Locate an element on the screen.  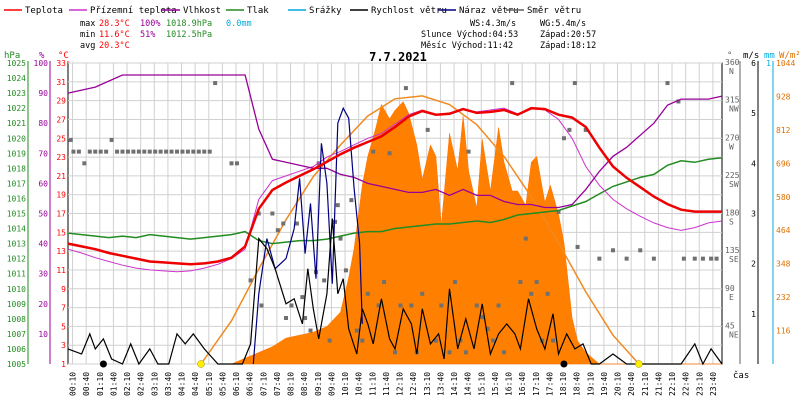
dir-name-label: SE is located at coordinates (734, 259).